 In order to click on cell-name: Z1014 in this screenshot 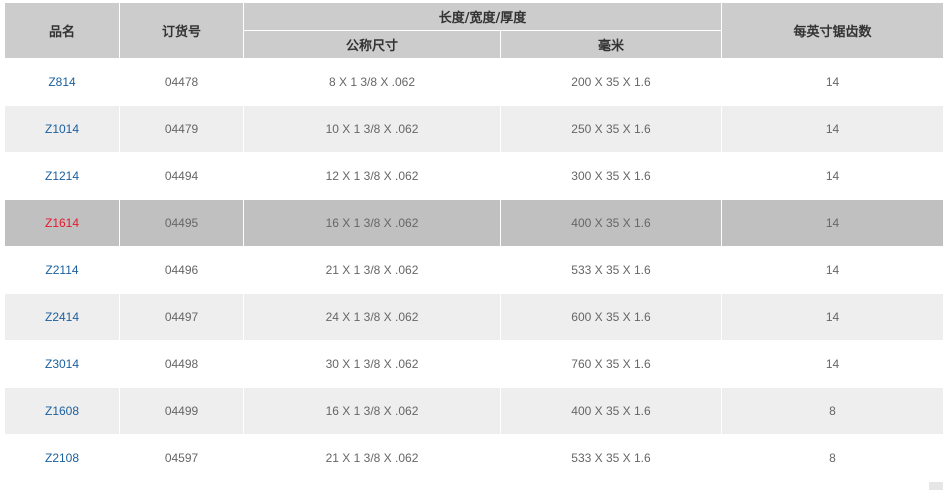, I will do `click(62, 129)`.